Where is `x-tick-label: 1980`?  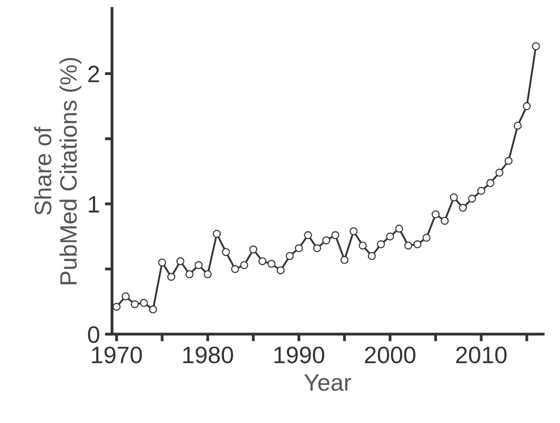 x-tick-label: 1980 is located at coordinates (208, 355).